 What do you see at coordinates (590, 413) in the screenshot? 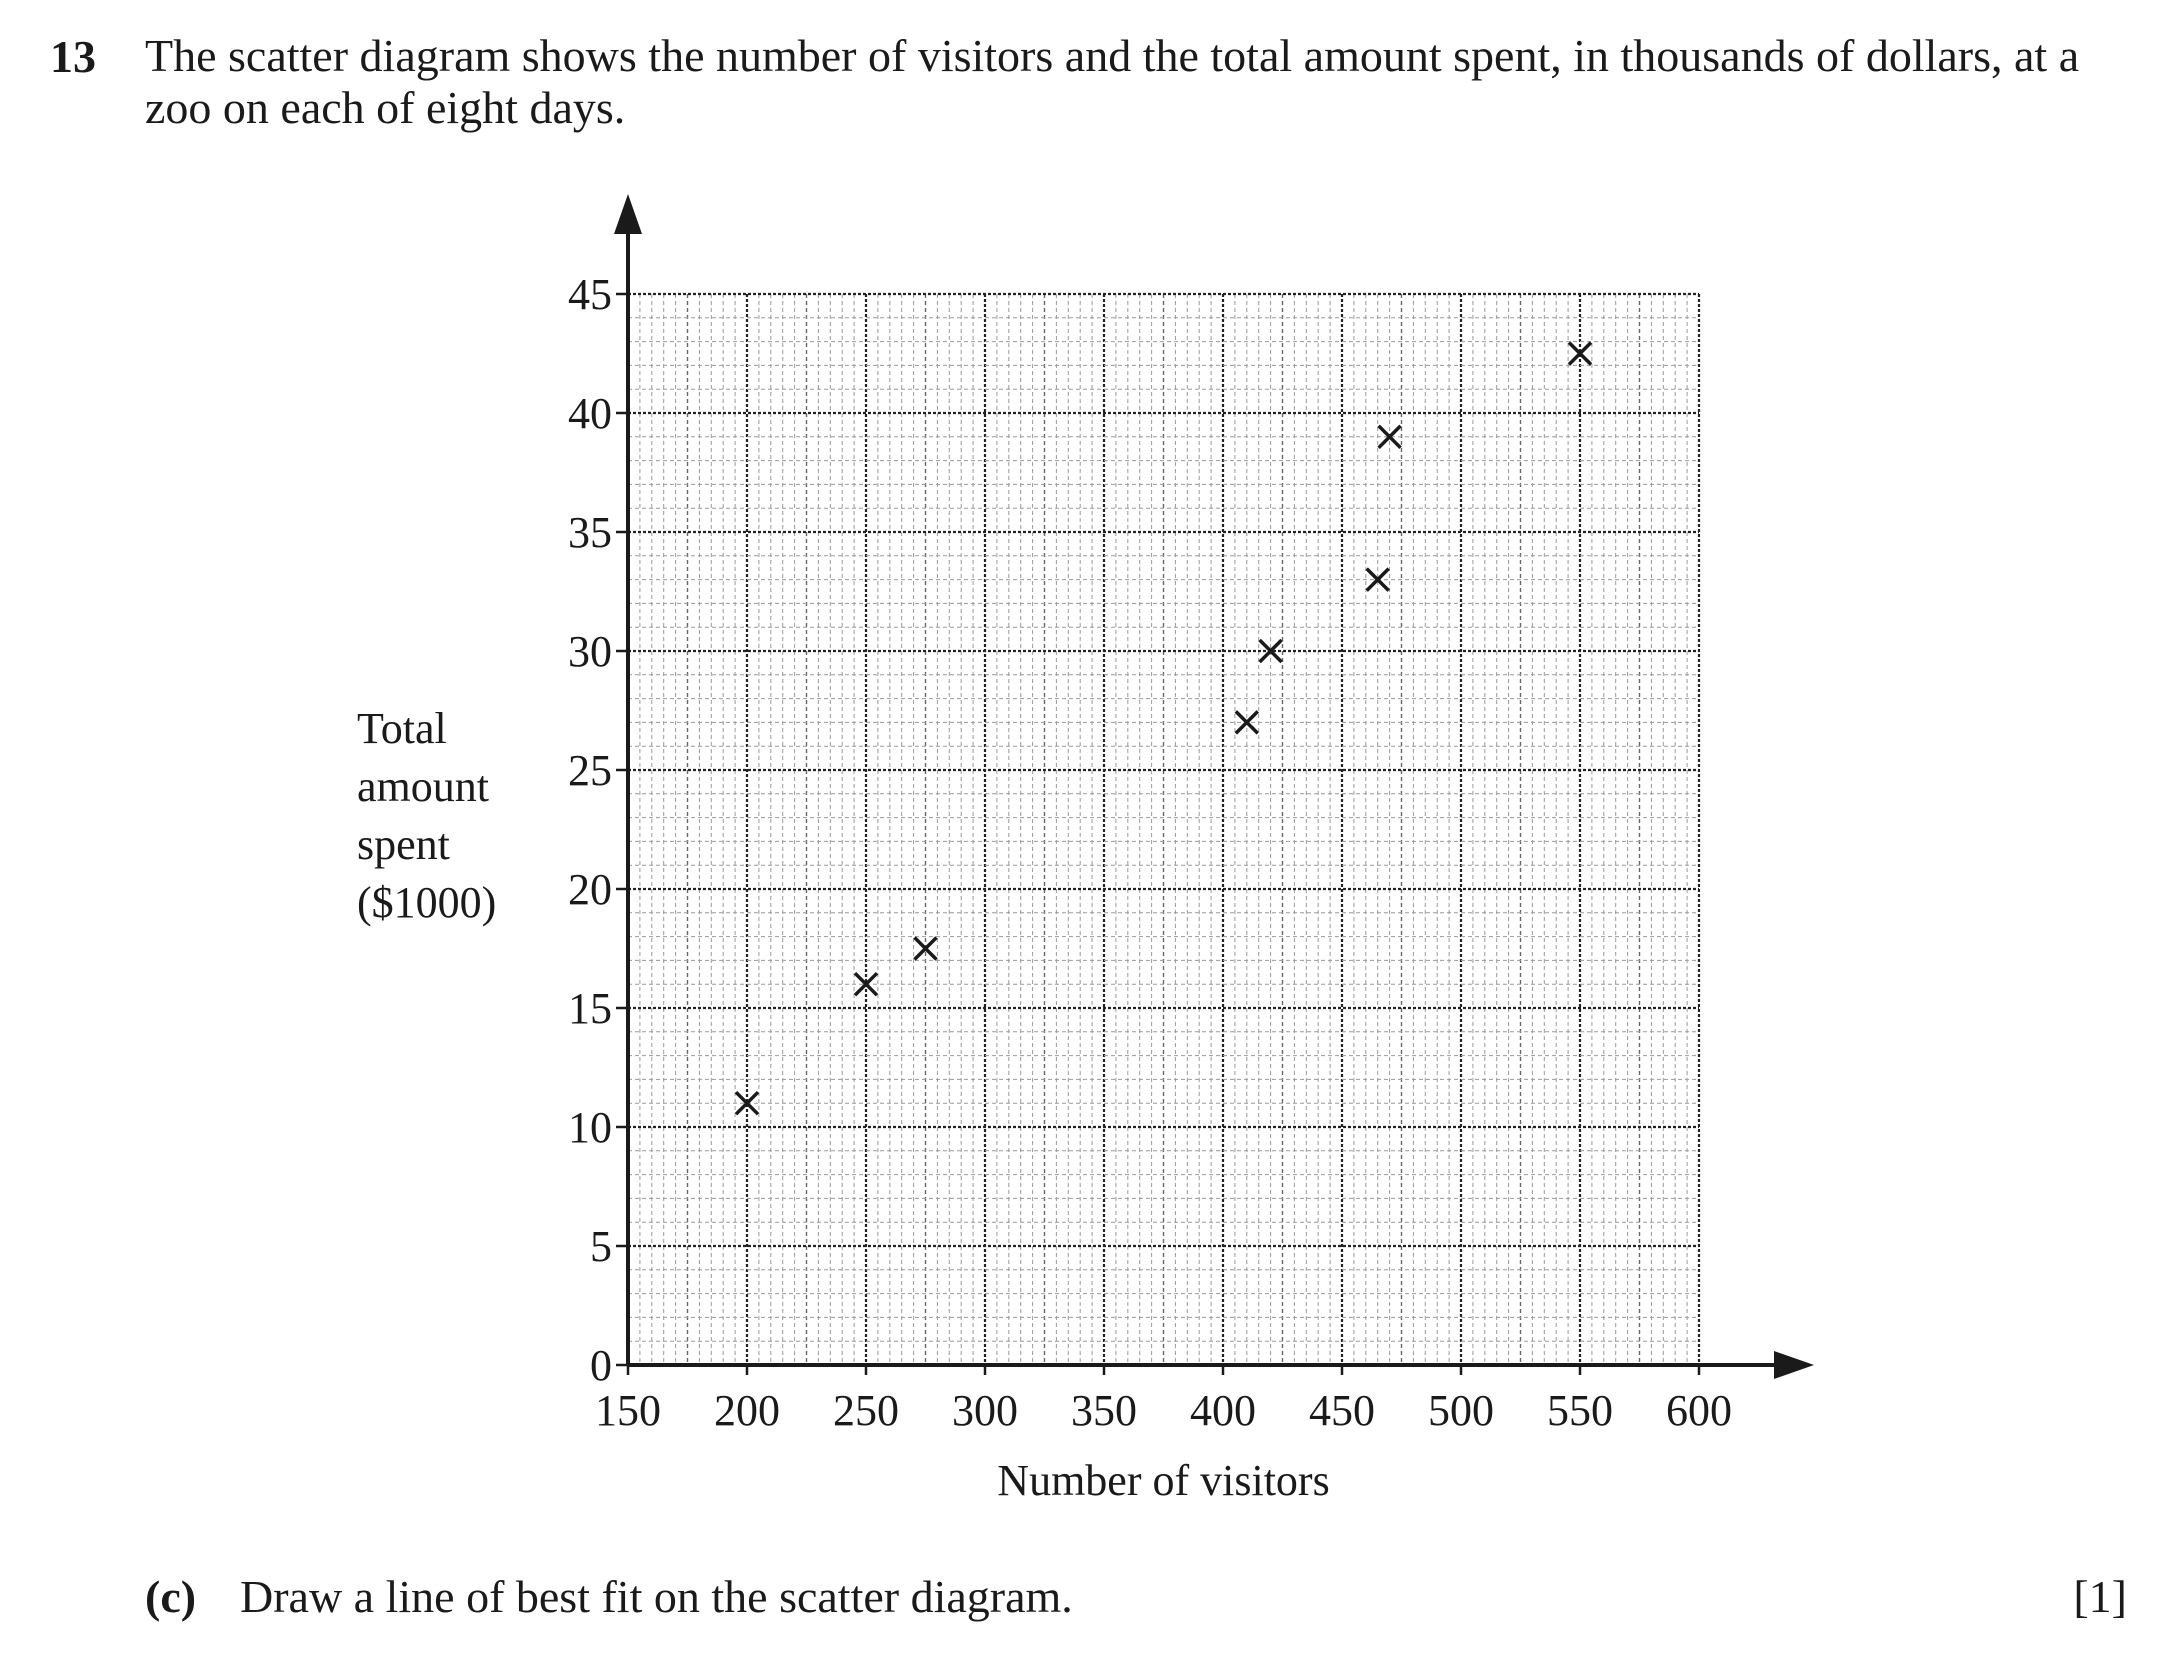
I see `y-tick-label: 40` at bounding box center [590, 413].